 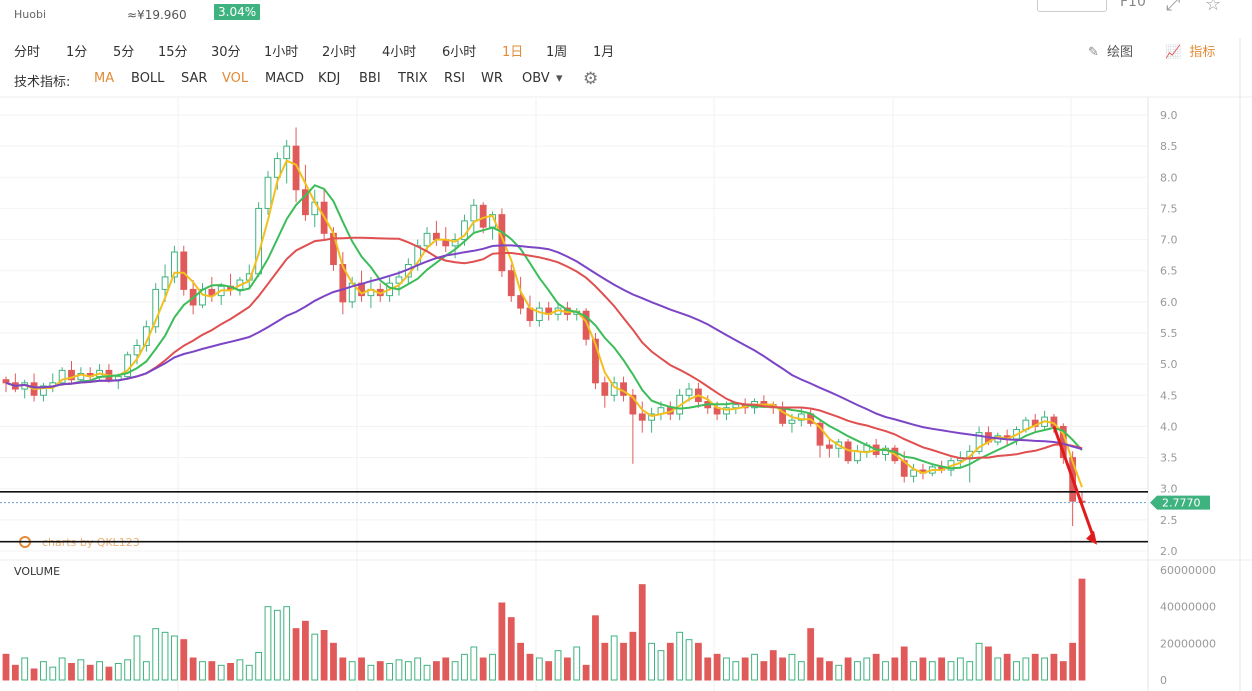 What do you see at coordinates (284, 78) in the screenshot?
I see `indicator-macd: MACD` at bounding box center [284, 78].